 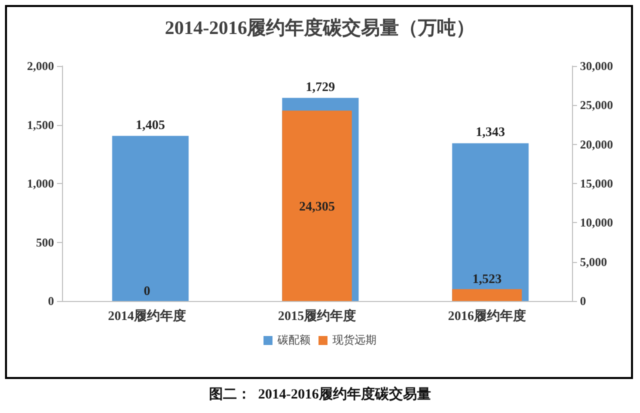 What do you see at coordinates (40, 125) in the screenshot?
I see `y-tick-label: 1,500` at bounding box center [40, 125].